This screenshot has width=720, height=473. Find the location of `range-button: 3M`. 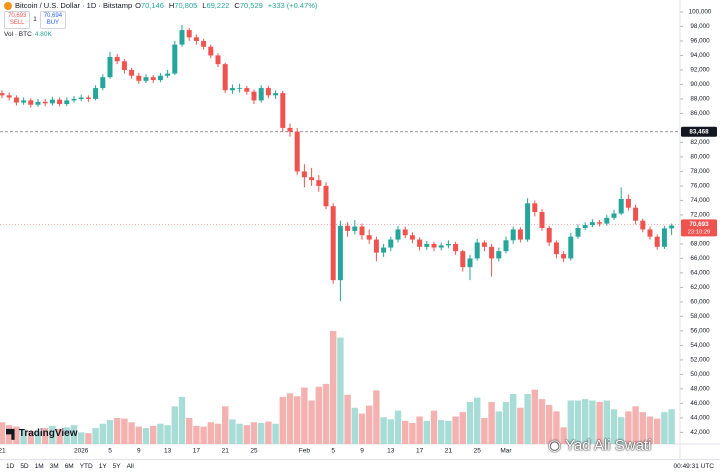

range-button: 3M is located at coordinates (54, 466).